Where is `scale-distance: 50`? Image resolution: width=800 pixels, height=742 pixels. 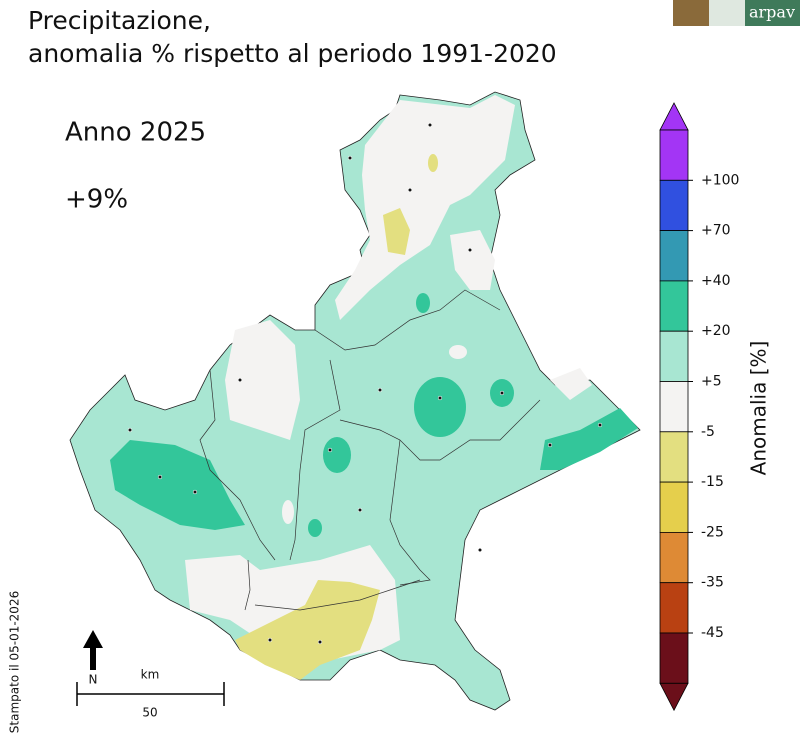 scale-distance: 50 is located at coordinates (149, 713).